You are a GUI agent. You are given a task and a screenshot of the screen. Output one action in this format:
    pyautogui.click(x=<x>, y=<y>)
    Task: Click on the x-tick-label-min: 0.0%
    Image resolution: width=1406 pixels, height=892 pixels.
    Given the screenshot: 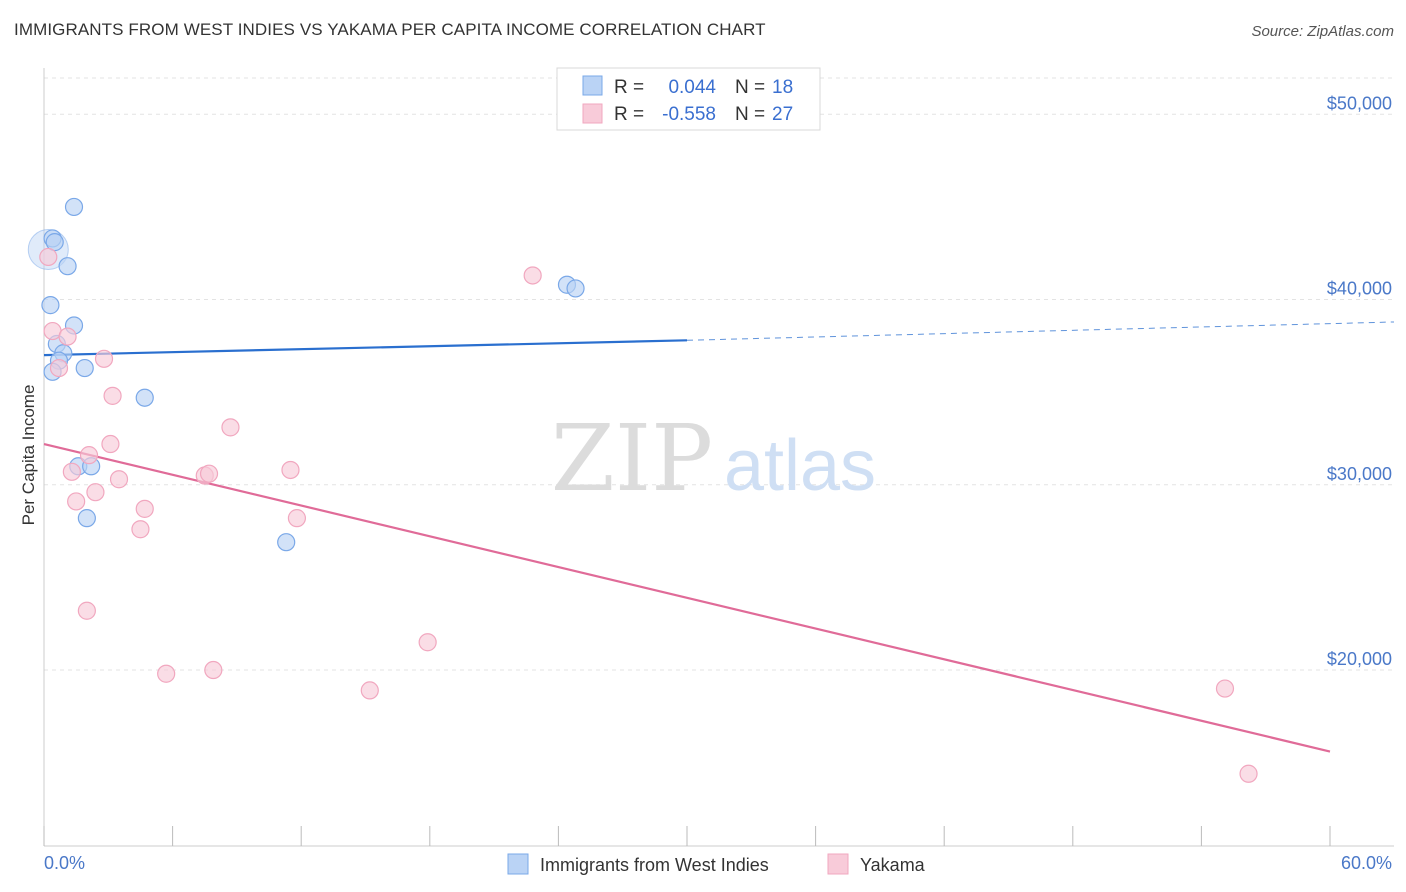 What is the action you would take?
    pyautogui.click(x=64, y=863)
    